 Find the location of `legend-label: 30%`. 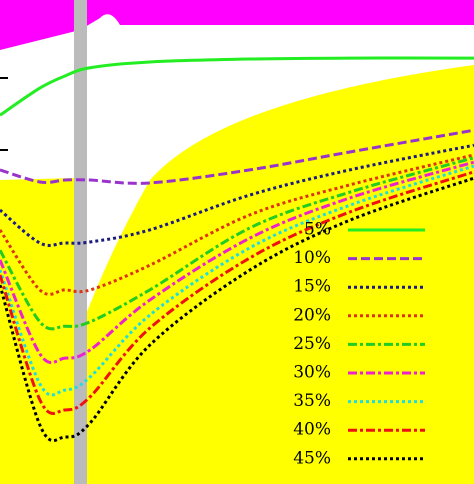

legend-label: 30% is located at coordinates (312, 373).